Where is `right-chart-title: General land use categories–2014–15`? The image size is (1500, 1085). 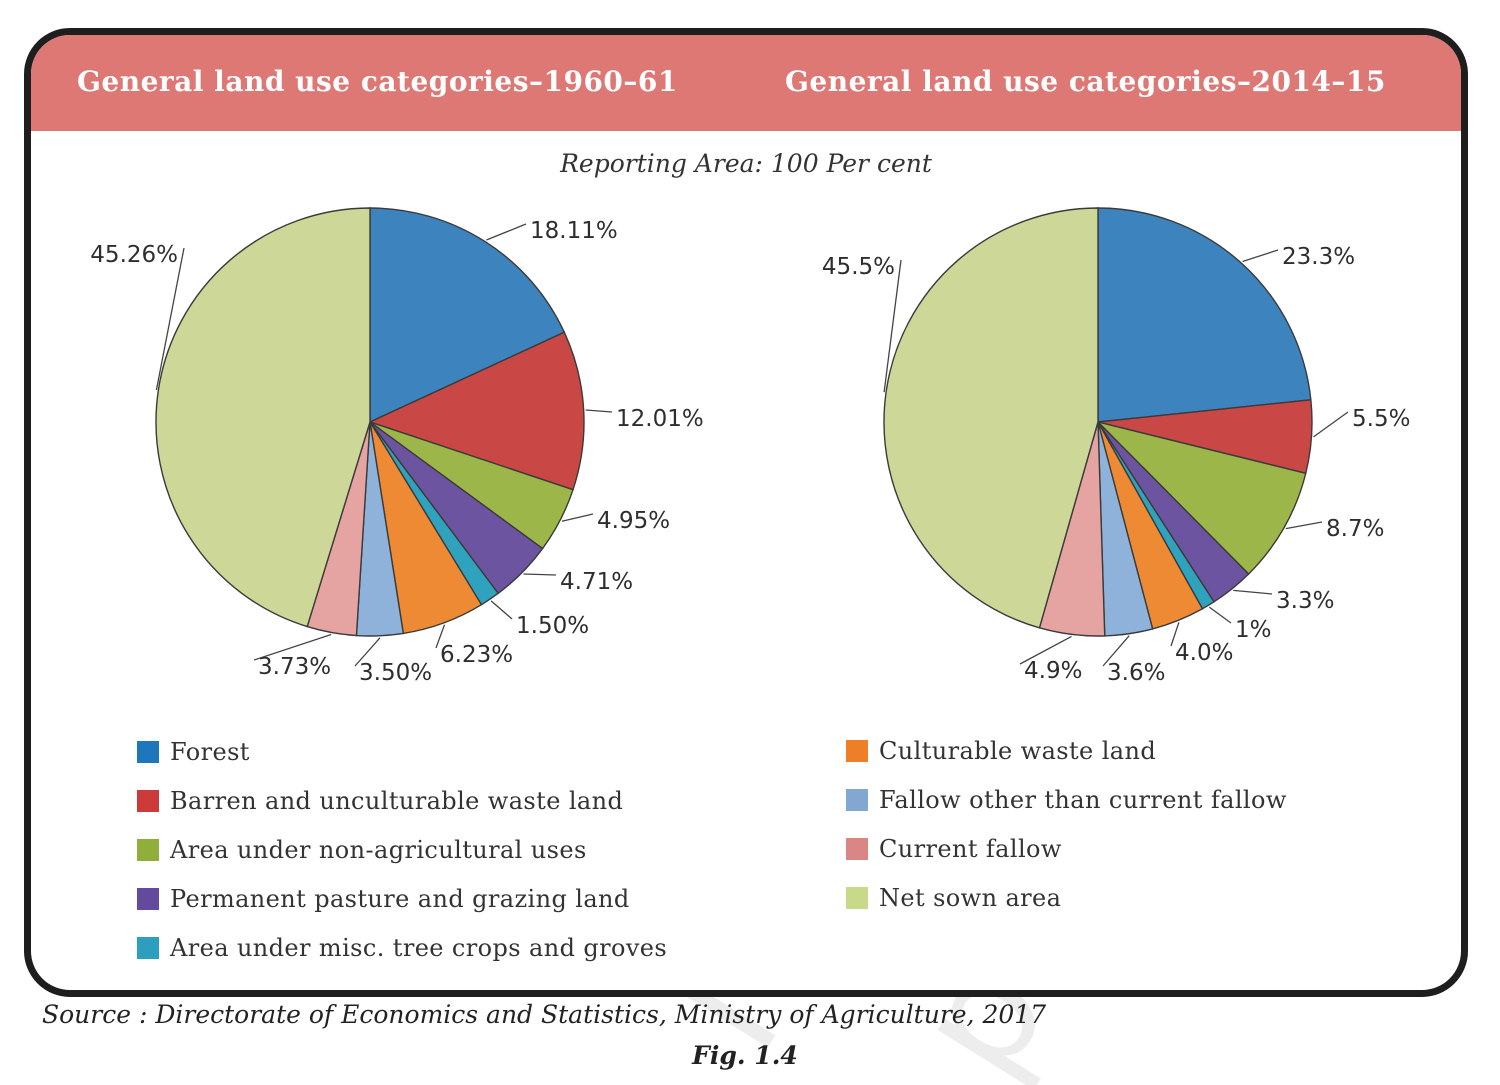
right-chart-title: General land use categories–2014–15 is located at coordinates (1085, 81).